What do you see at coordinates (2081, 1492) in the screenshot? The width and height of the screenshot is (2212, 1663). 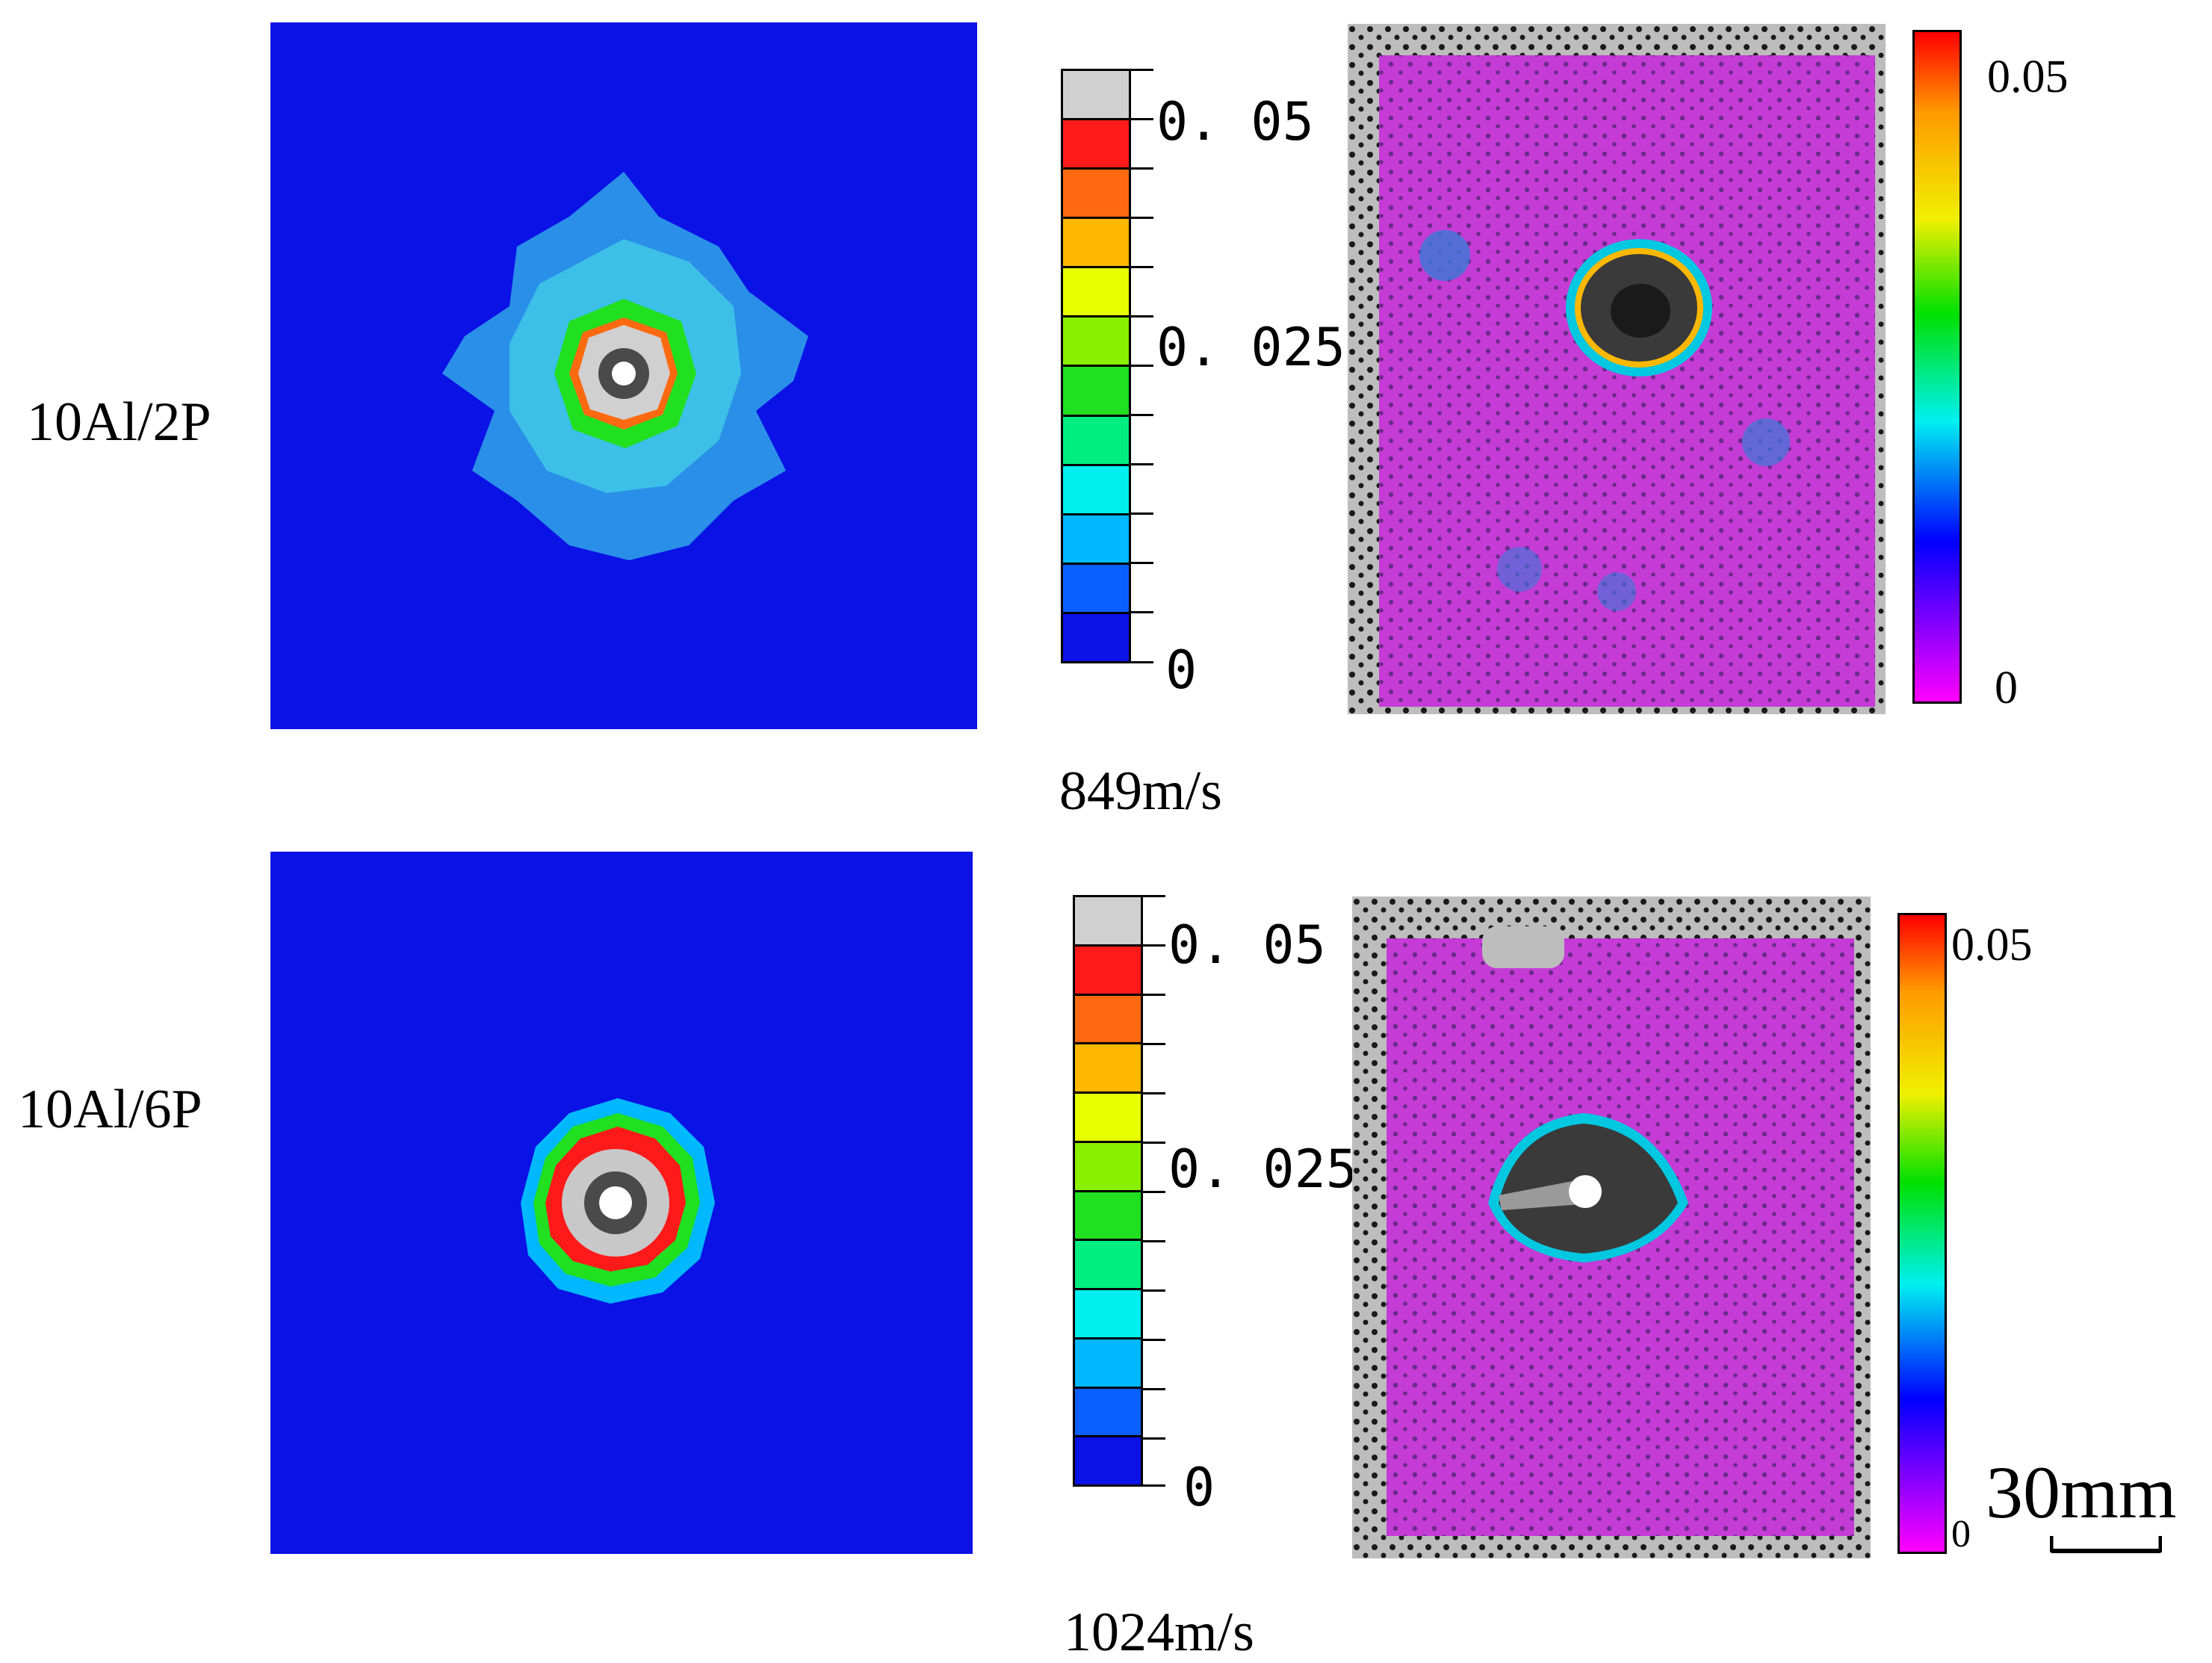 I see `scale-bar-label: 30mm` at bounding box center [2081, 1492].